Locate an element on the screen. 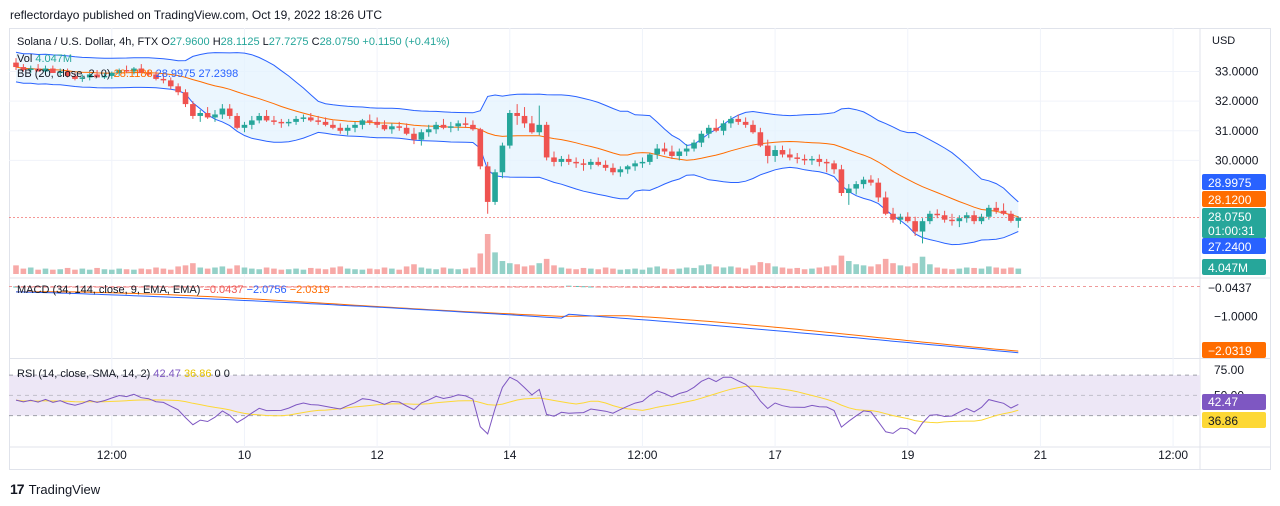  macd-tag-signal: −2.0319 is located at coordinates (1230, 351).